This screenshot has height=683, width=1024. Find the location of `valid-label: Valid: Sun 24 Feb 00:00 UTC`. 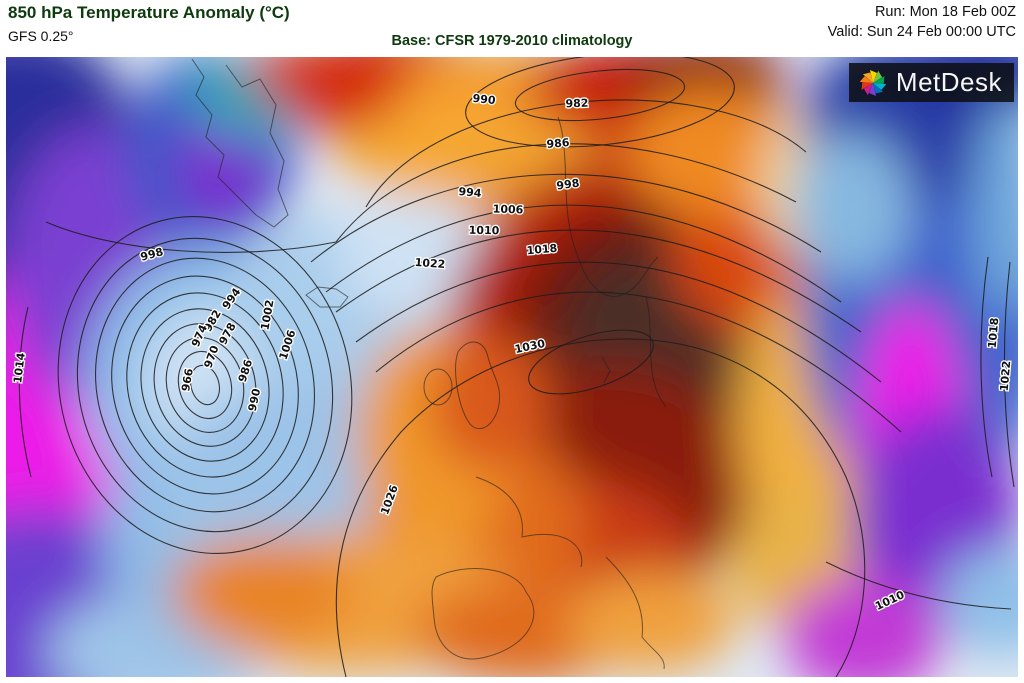

valid-label: Valid: Sun 24 Feb 00:00 UTC is located at coordinates (921, 31).